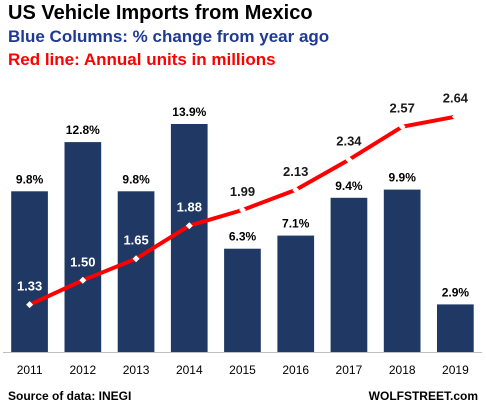  What do you see at coordinates (29, 286) in the screenshot?
I see `line-label-2011: 1.33` at bounding box center [29, 286].